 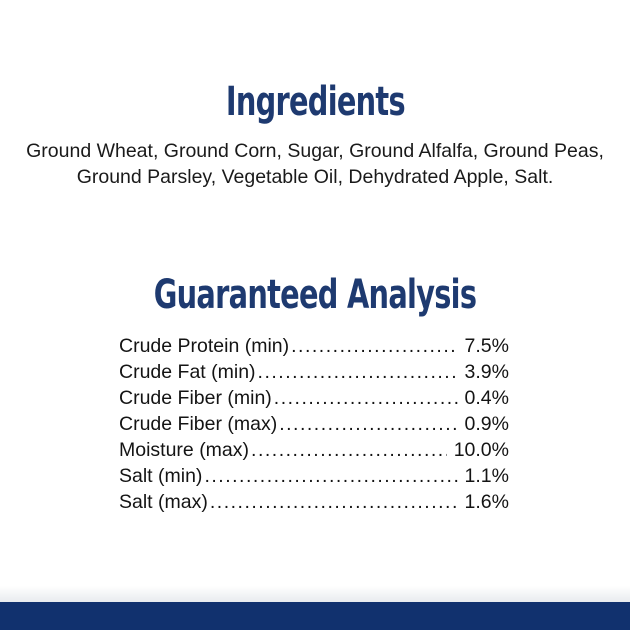 I want to click on analysis-row-value: 10.0%, so click(x=481, y=450).